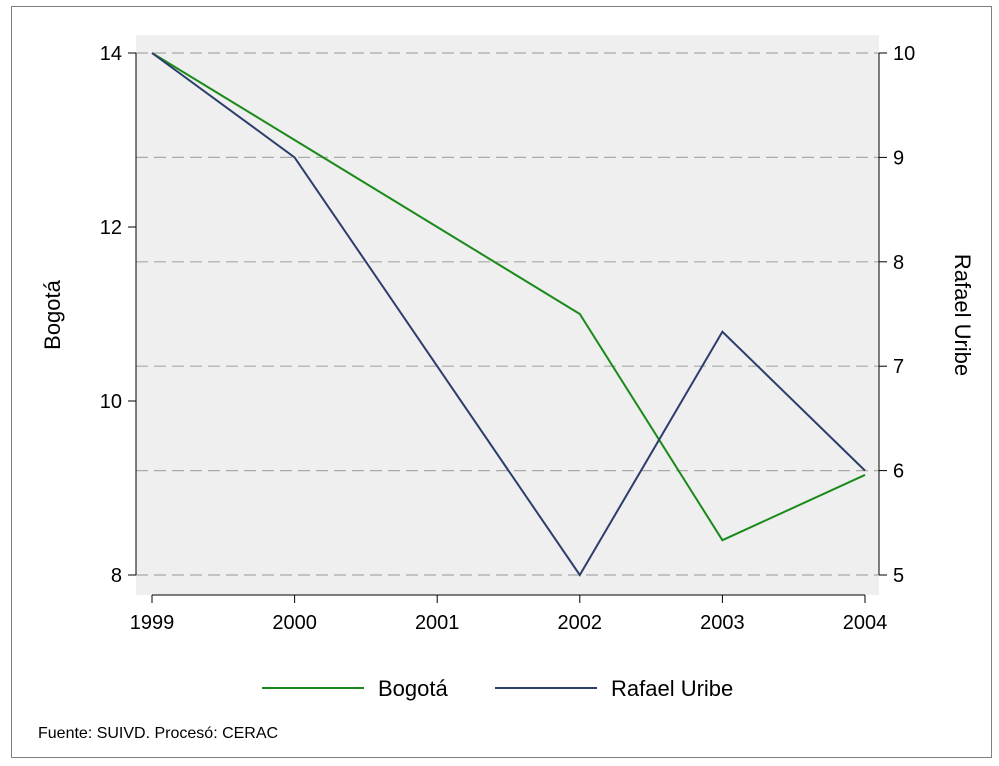 This screenshot has height=766, width=999. Describe the element at coordinates (413, 688) in the screenshot. I see `legend-label-bogota: Bogotá` at that location.